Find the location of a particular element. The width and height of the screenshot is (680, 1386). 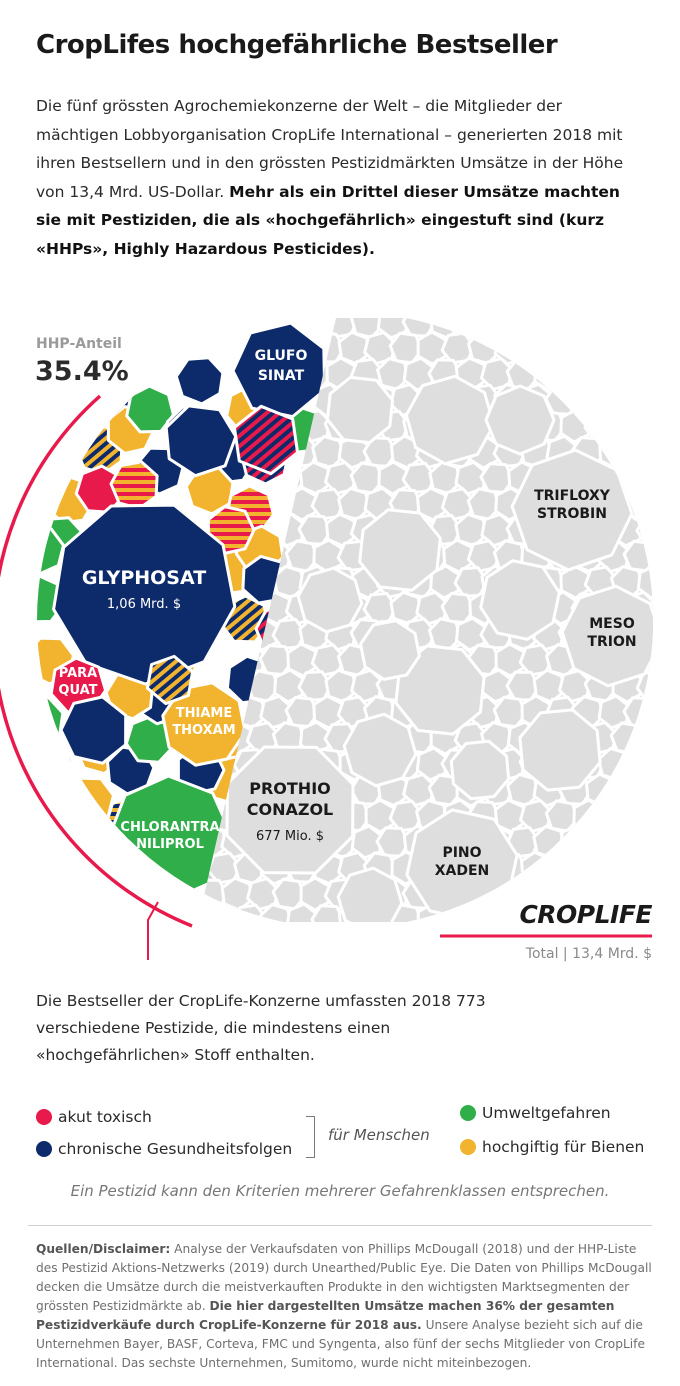

label-glyphosat-value: 1,06 Mrd. $ is located at coordinates (144, 604).